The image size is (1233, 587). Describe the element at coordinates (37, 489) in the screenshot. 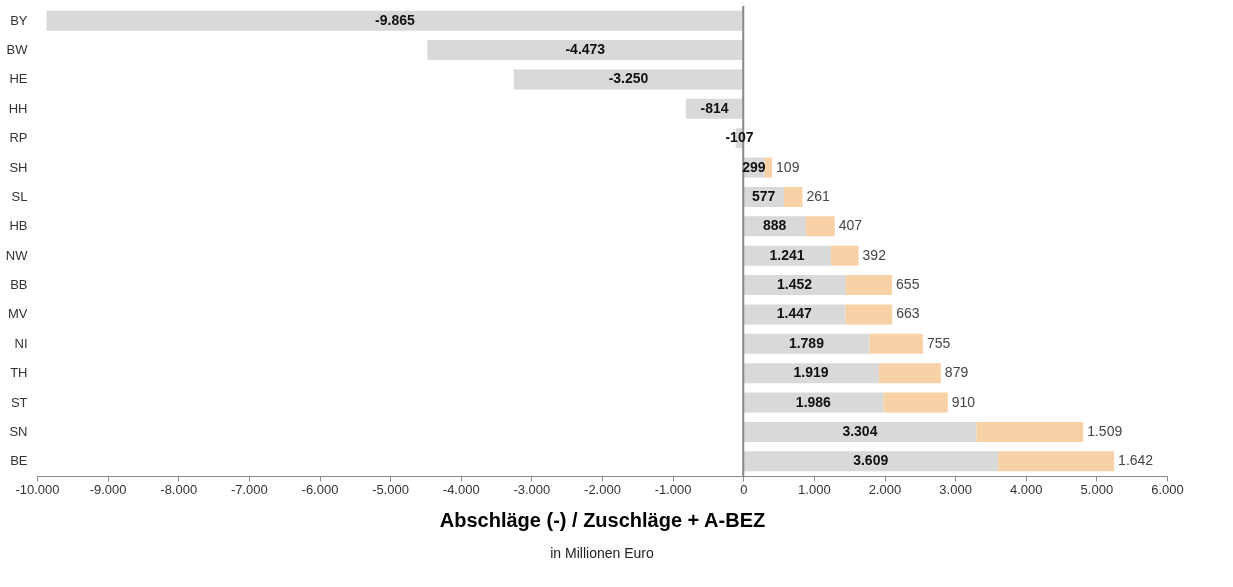

I see `x-tick-label: -10.000` at that location.